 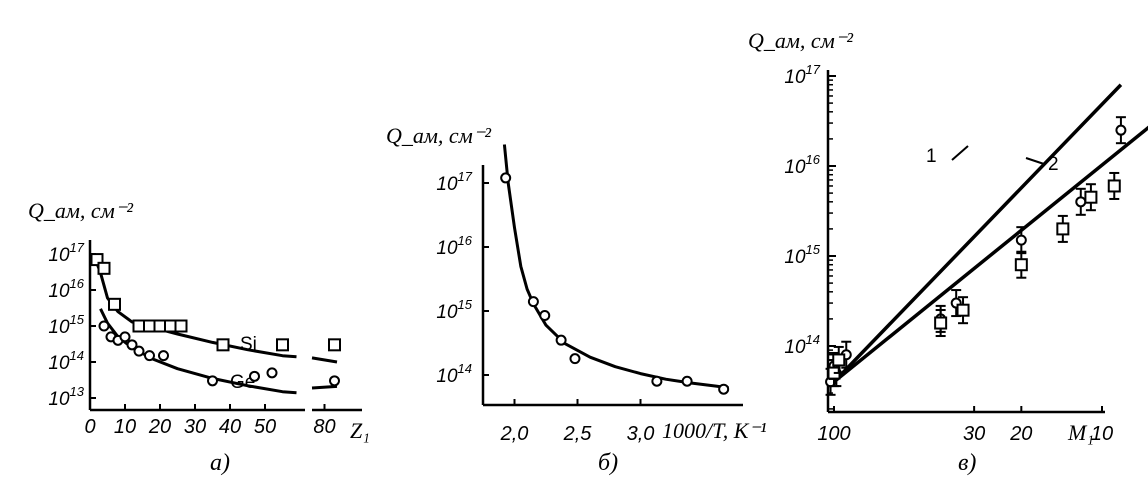 What do you see at coordinates (66, 253) in the screenshot?
I see `panel-a-y-tick-label: 1017` at bounding box center [66, 253].